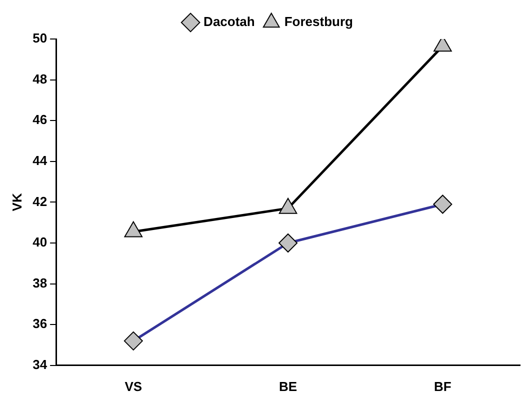  Describe the element at coordinates (40, 160) in the screenshot. I see `y-tick-label: 44` at that location.